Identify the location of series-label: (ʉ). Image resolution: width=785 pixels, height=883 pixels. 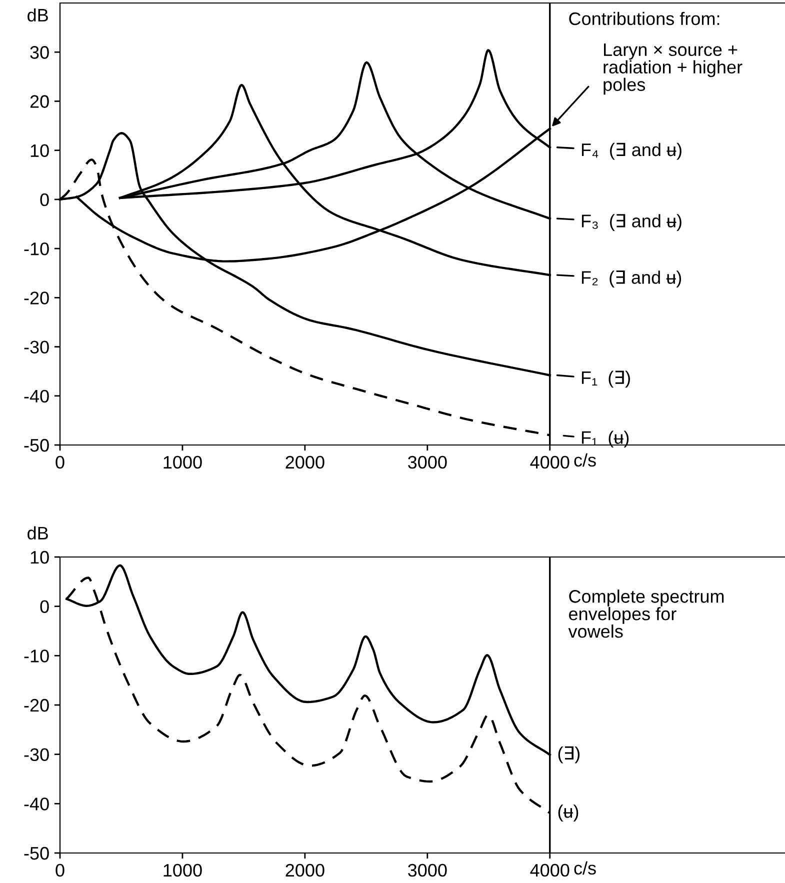
(568, 813).